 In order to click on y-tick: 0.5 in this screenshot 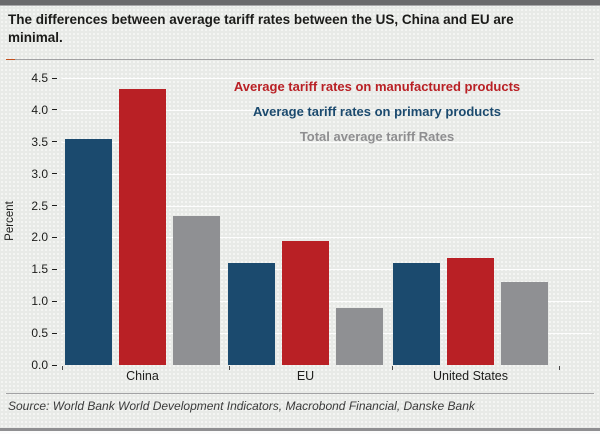, I will do `click(44, 333)`.